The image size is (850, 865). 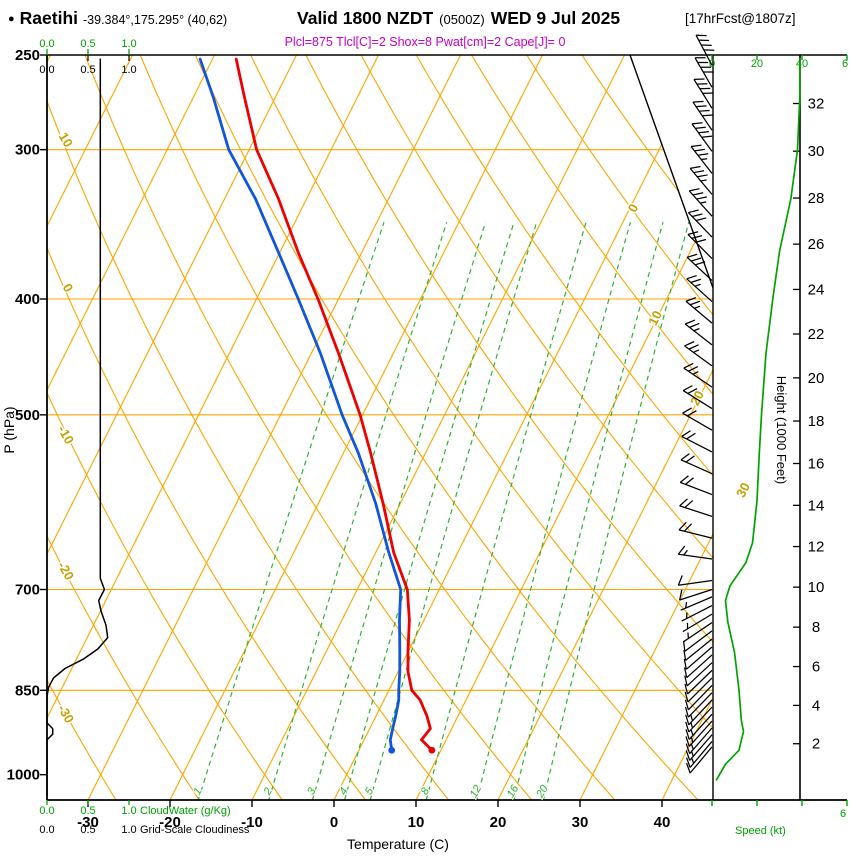 What do you see at coordinates (27, 150) in the screenshot?
I see `svg-text: 300` at bounding box center [27, 150].